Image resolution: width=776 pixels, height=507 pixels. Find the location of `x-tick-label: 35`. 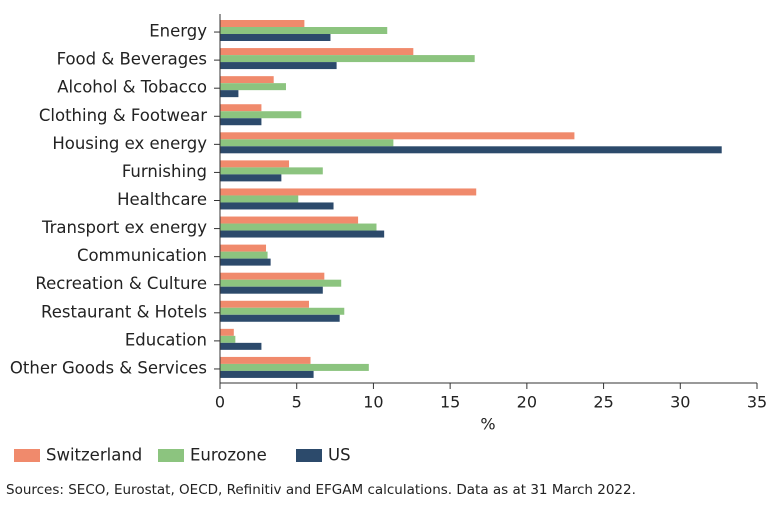

x-tick-label: 35 is located at coordinates (757, 402).